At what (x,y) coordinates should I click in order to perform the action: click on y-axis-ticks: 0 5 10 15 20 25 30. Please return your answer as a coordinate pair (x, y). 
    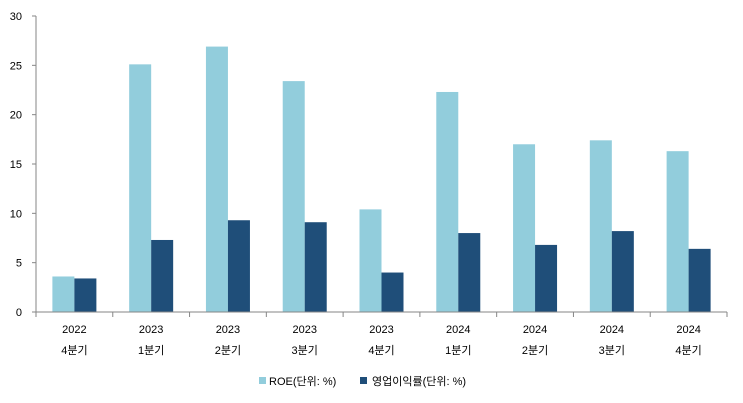
    Looking at the image, I should click on (23, 165).